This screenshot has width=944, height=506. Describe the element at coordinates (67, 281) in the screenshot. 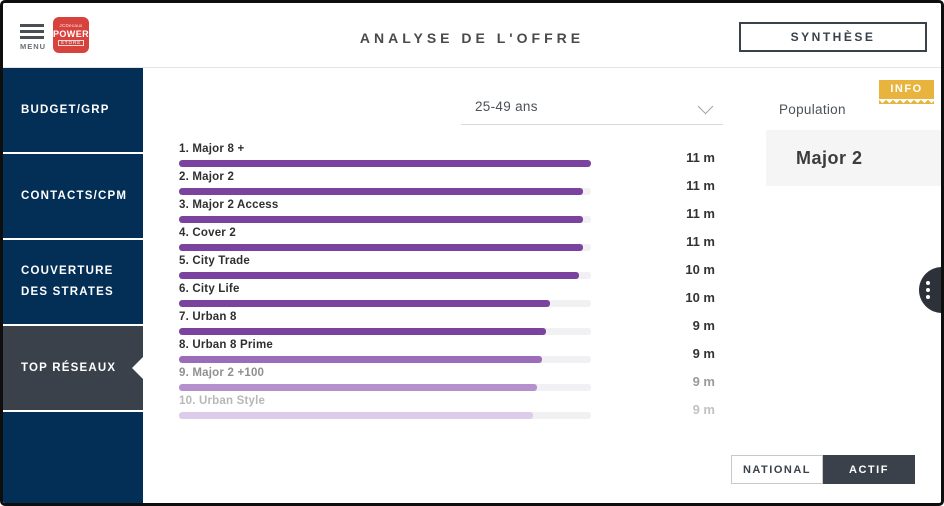

I see `sidebar-item-label: COUVERTURE DES STRATES` at that location.